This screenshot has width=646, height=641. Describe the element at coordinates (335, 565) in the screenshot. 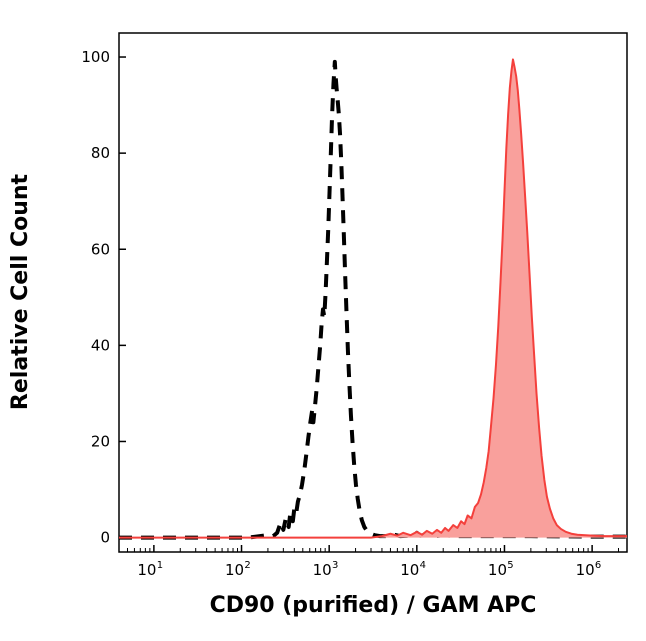

I see `x-tick-exponent: 3` at that location.